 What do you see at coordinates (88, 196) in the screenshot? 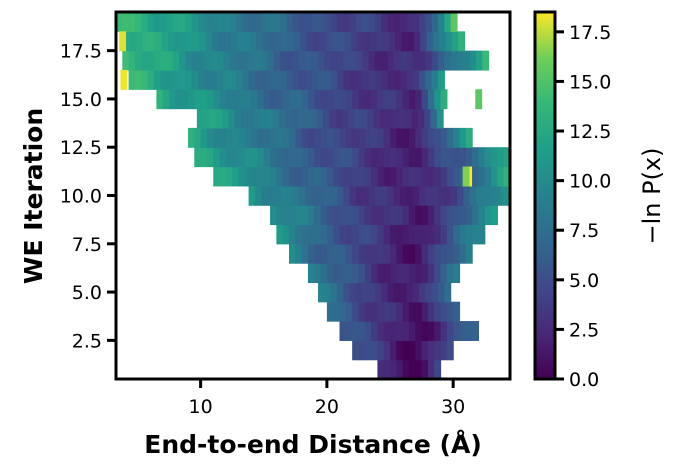
I see `y-axis-ticks: 2.5 5.0 7.5 10.0 12.5 15.0 17.5` at bounding box center [88, 196].